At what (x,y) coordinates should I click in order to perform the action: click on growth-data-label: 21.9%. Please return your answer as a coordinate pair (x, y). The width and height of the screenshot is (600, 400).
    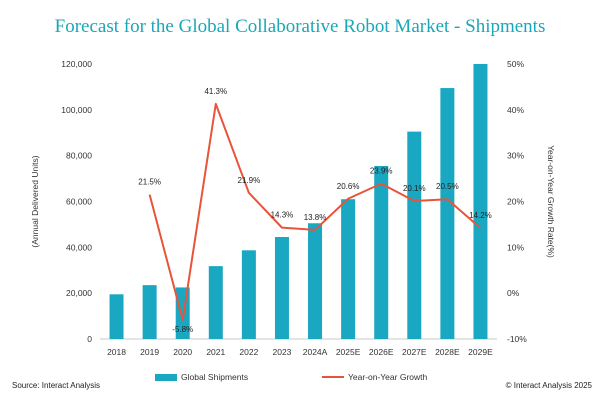
    Looking at the image, I should click on (249, 180).